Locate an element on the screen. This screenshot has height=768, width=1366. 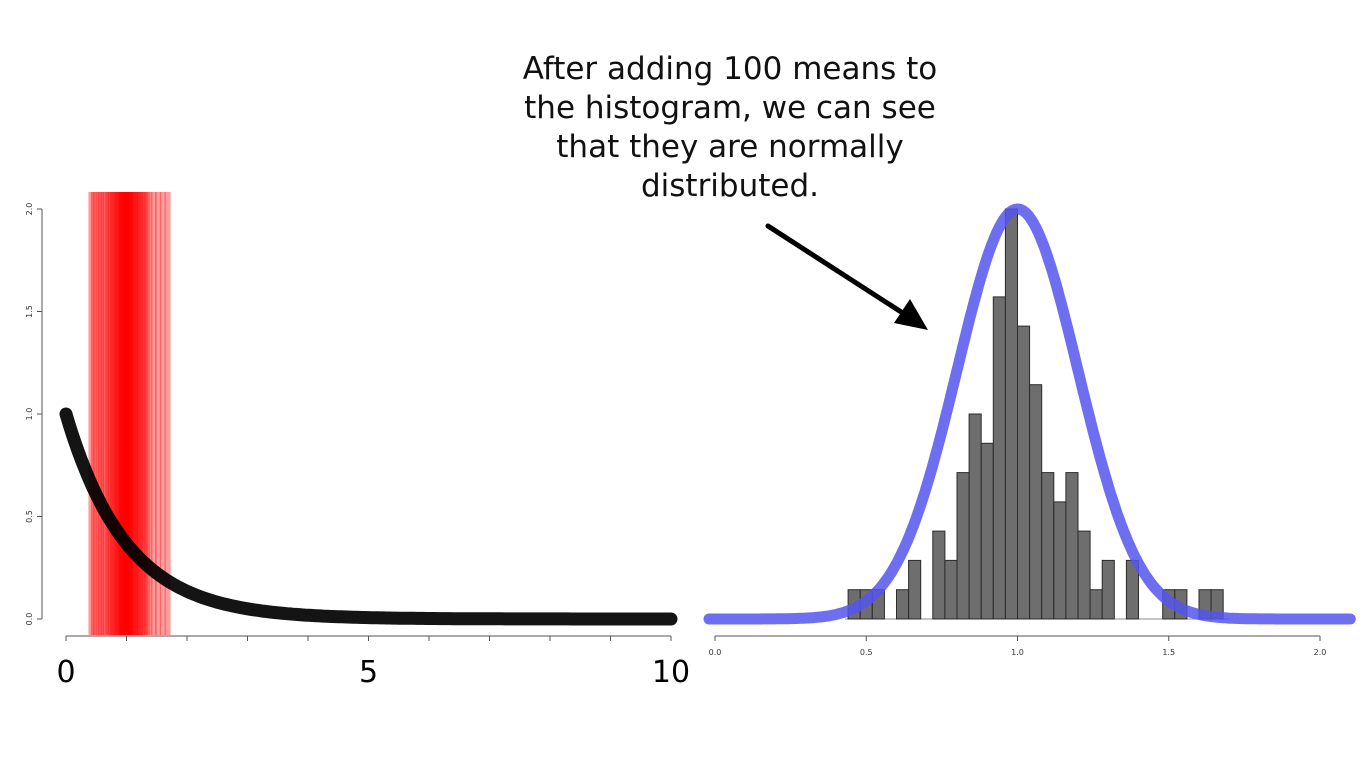
annotation-line: After adding 100 means to is located at coordinates (730, 69).